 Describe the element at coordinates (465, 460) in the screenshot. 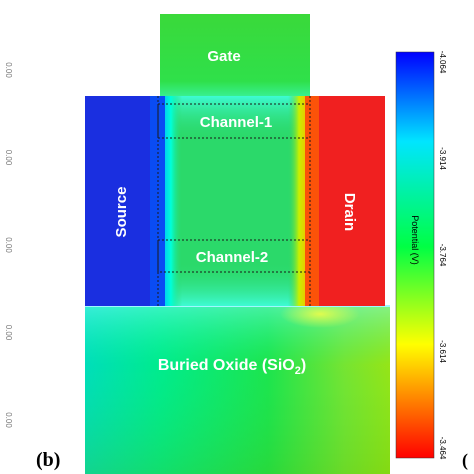

I see `right-edge-fragment: (` at that location.